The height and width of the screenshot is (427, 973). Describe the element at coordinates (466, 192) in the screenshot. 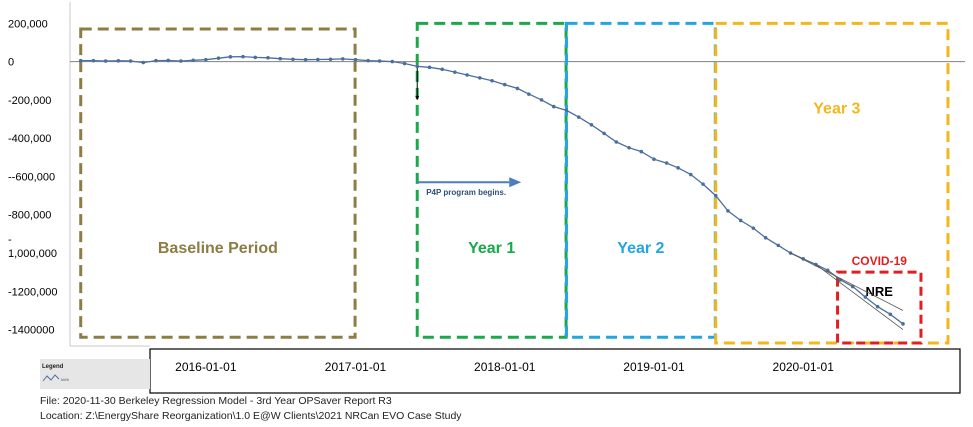

I see `program-annotation-label: P4P program begins.` at that location.